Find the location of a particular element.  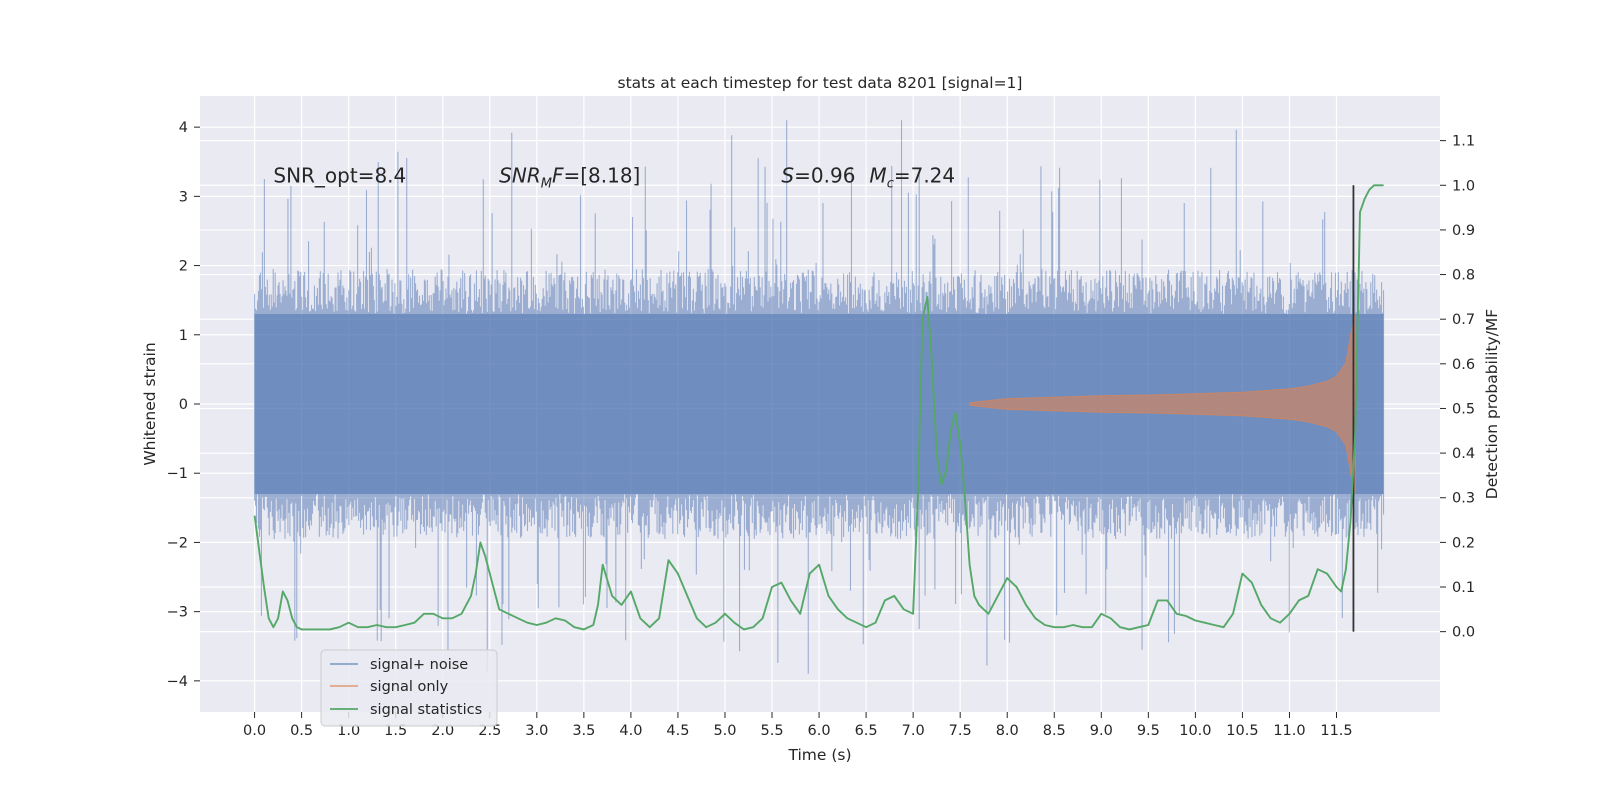

annotation-snr-mf-value: =[8.18] is located at coordinates (601, 176).